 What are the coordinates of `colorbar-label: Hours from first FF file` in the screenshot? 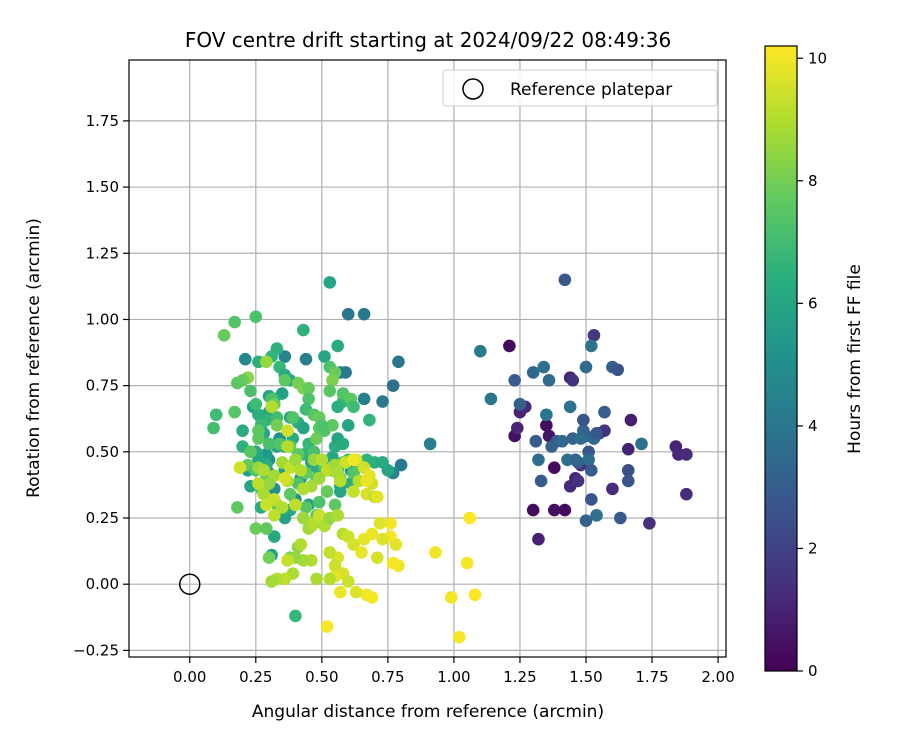 It's located at (855, 359).